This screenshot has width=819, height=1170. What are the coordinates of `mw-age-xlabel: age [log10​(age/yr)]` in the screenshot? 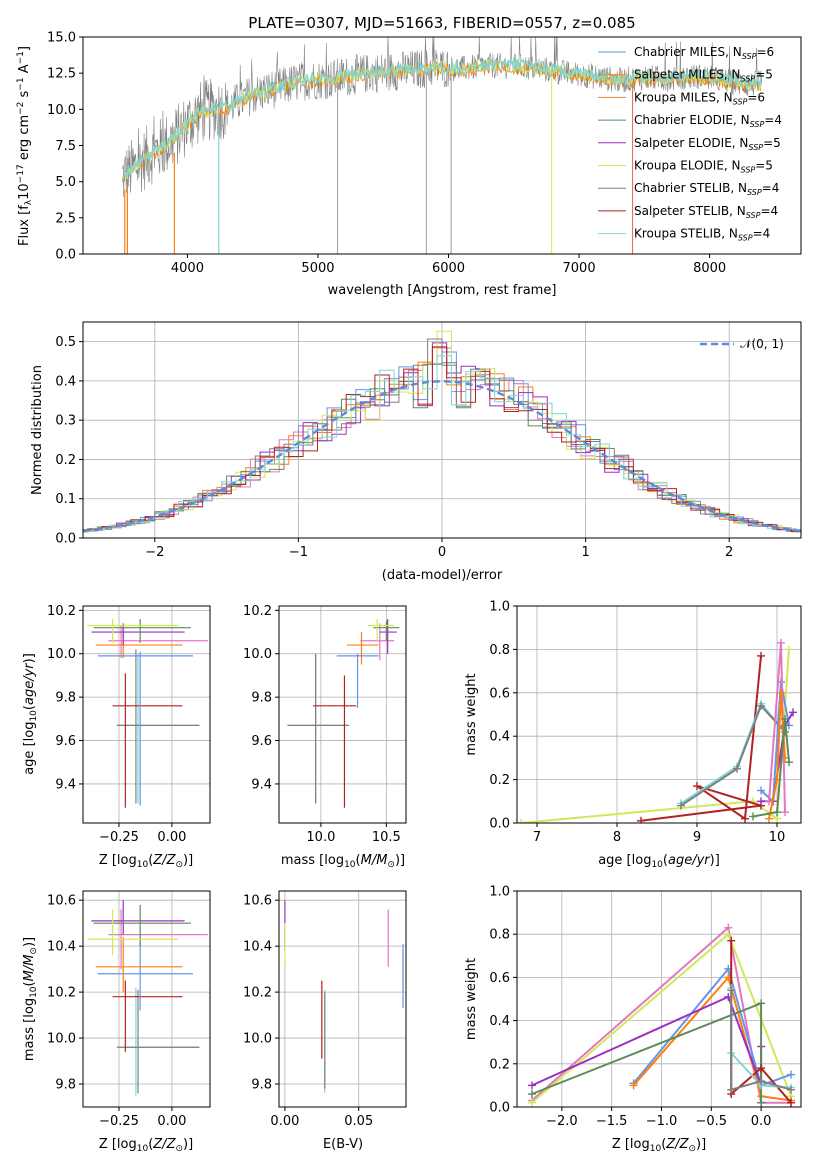 It's located at (659, 861).